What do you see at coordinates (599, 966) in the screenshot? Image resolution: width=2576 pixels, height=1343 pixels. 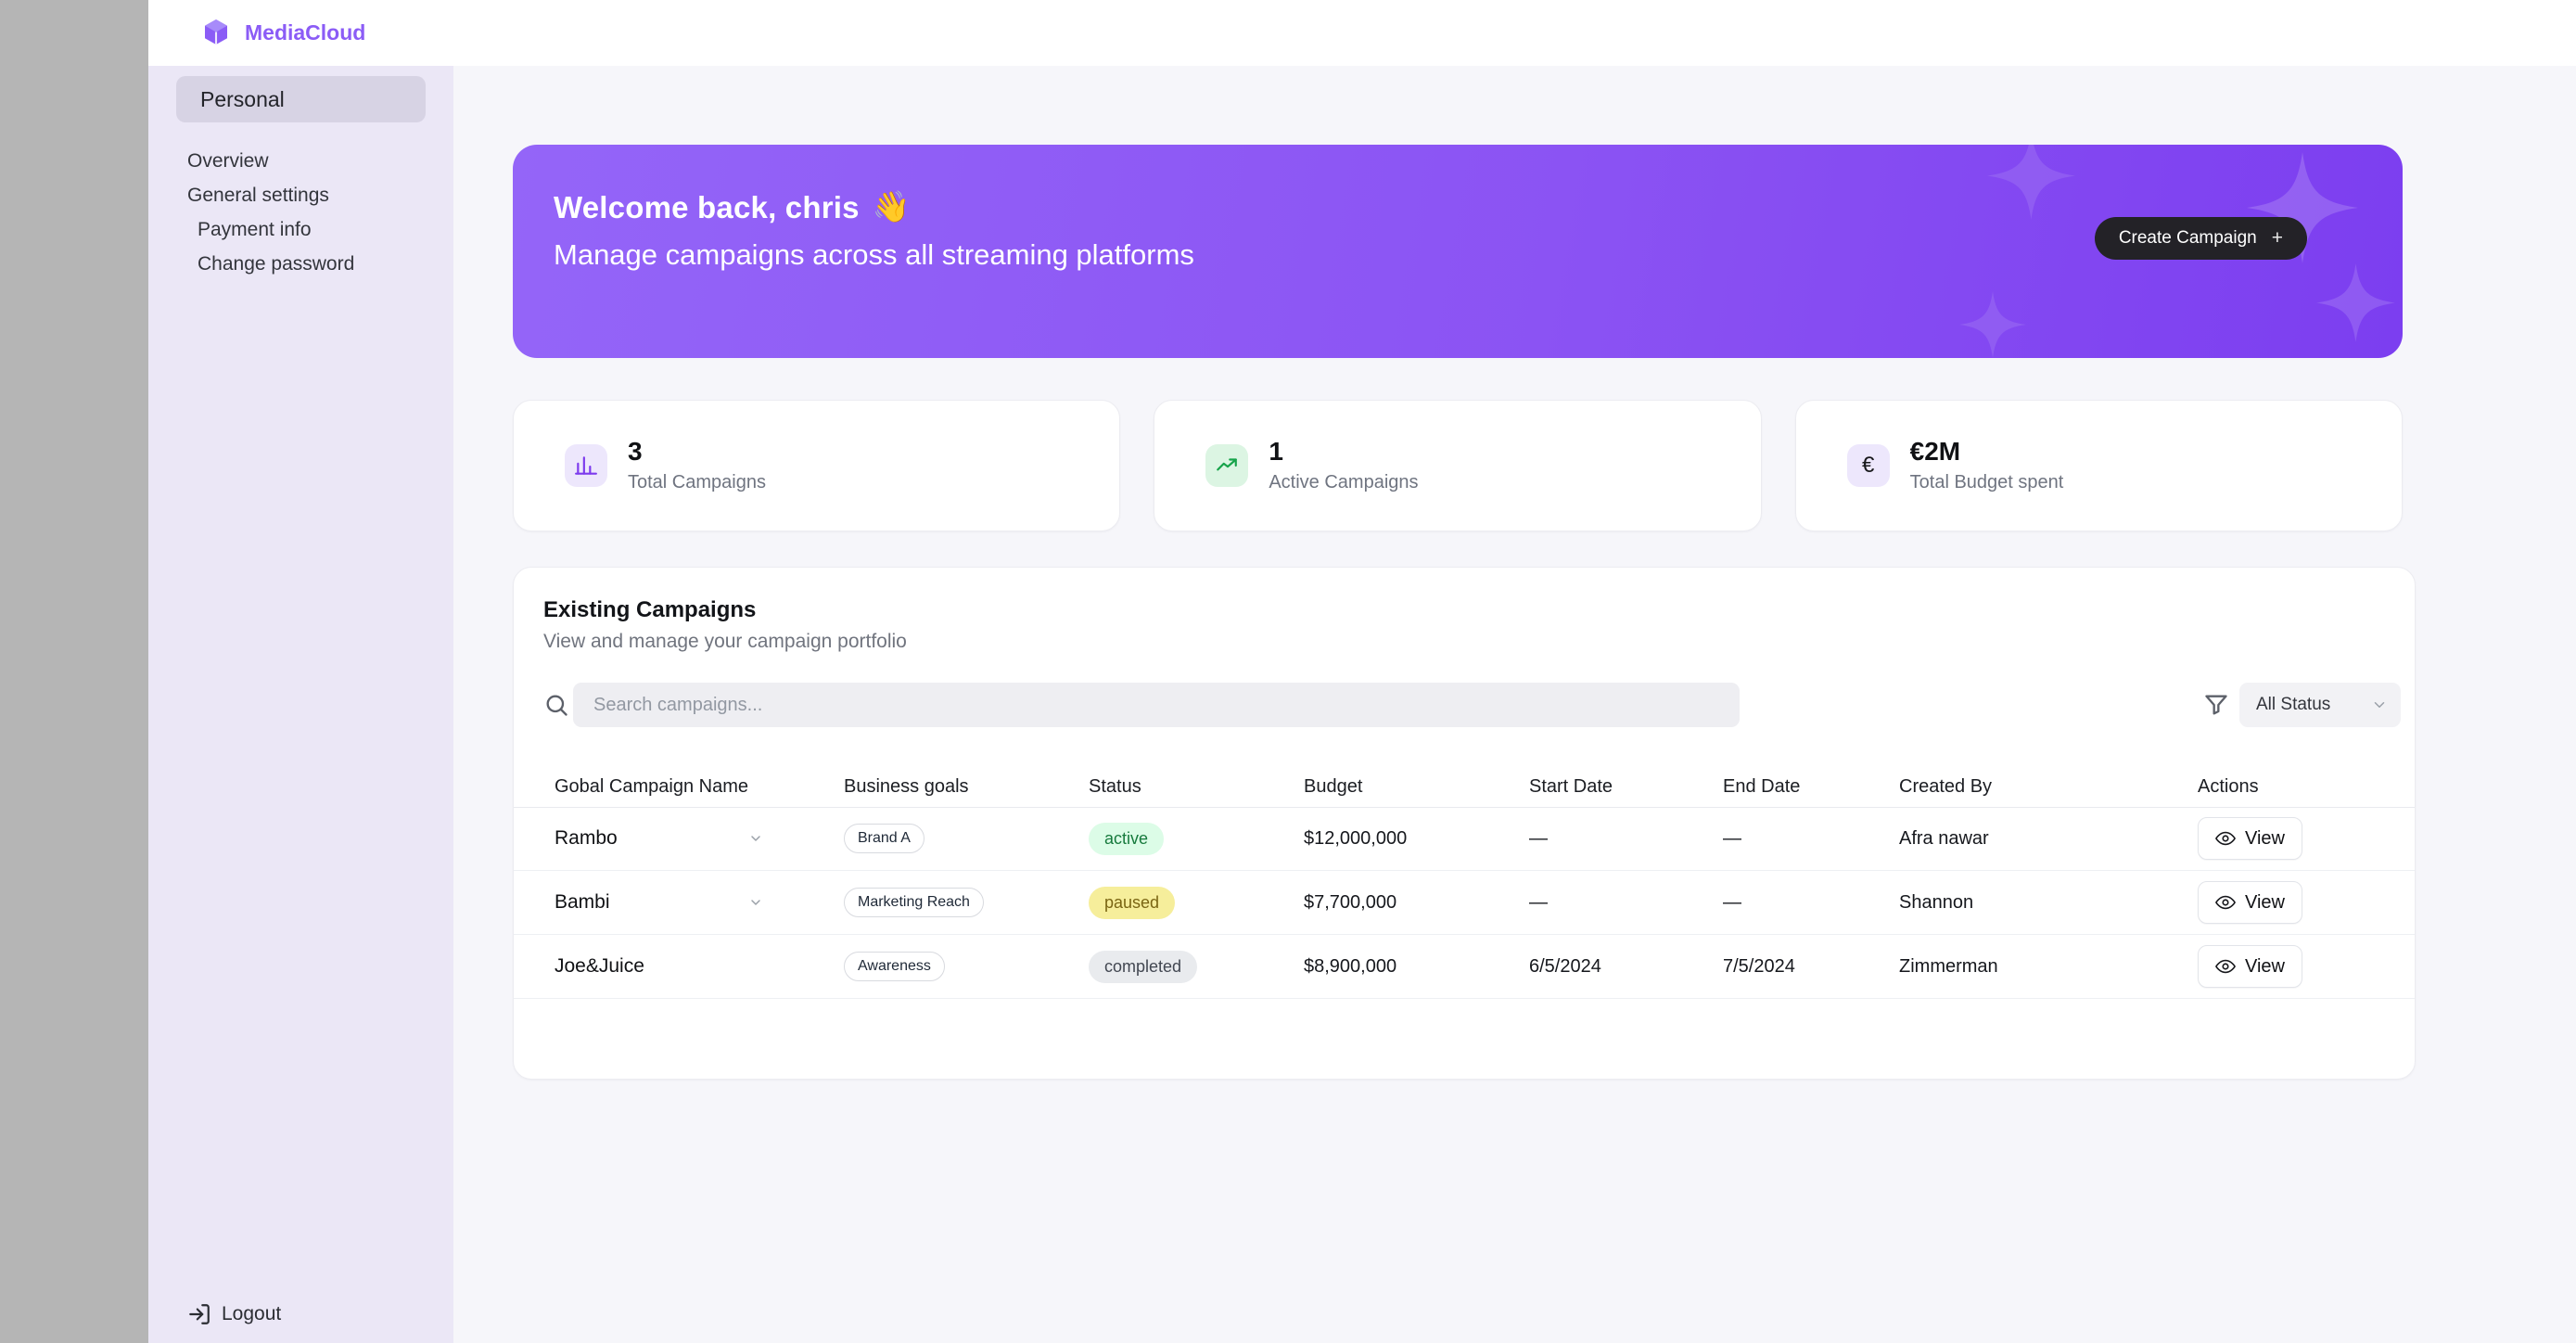 I see `campaign-name: Joe&Juice` at bounding box center [599, 966].